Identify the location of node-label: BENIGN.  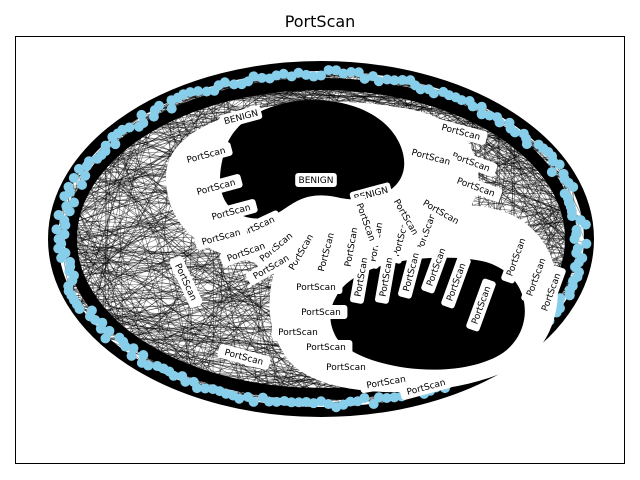
(316, 180).